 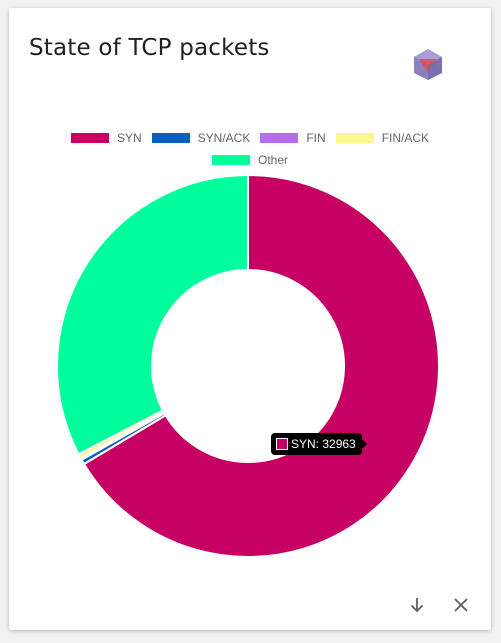 What do you see at coordinates (282, 444) in the screenshot?
I see `tooltip-swatch` at bounding box center [282, 444].